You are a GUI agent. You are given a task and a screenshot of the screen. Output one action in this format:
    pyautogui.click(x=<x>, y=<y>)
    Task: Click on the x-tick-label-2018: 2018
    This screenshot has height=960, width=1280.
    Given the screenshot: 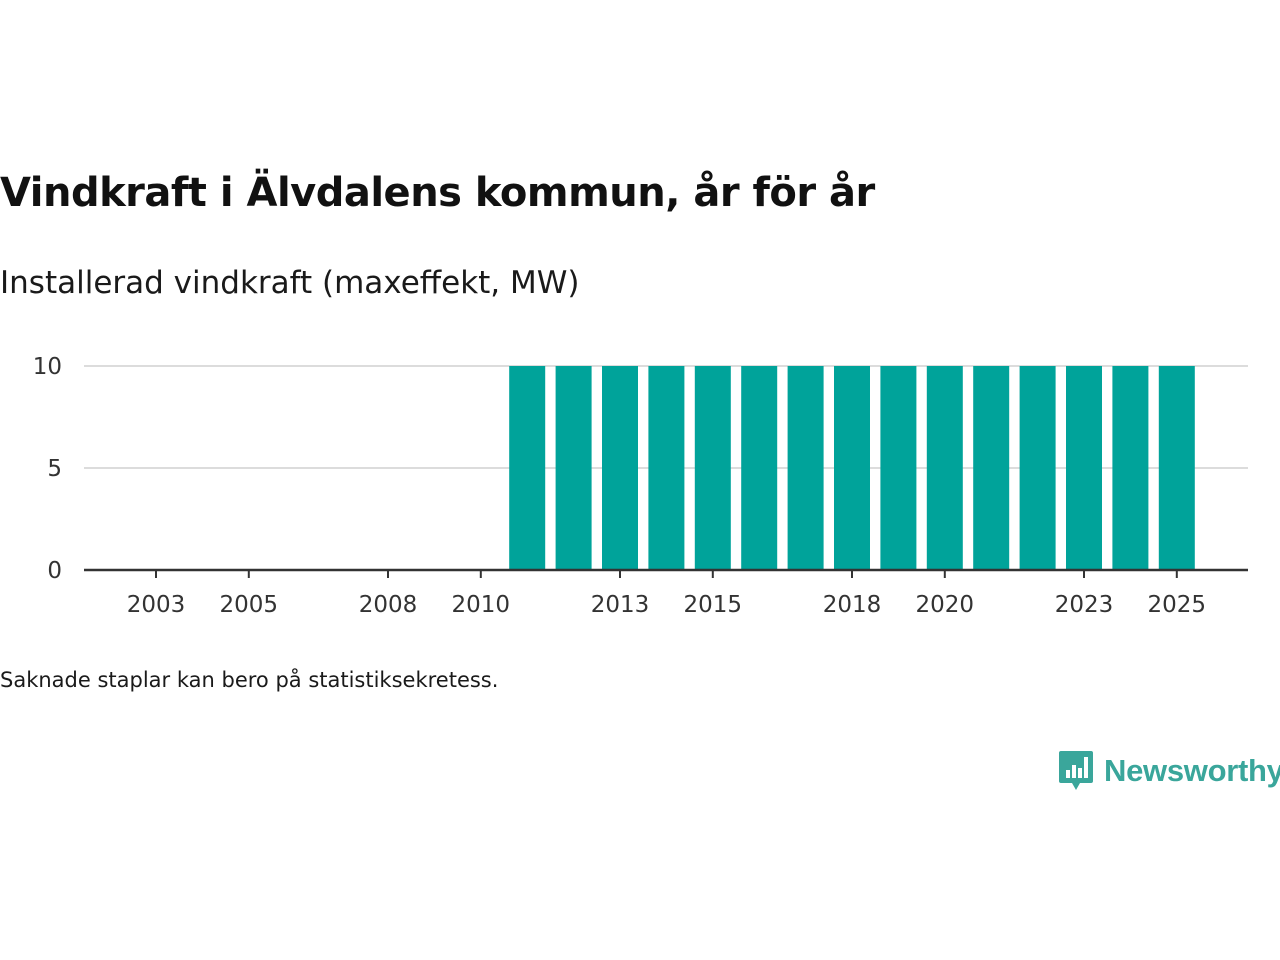 What is the action you would take?
    pyautogui.click(x=852, y=605)
    